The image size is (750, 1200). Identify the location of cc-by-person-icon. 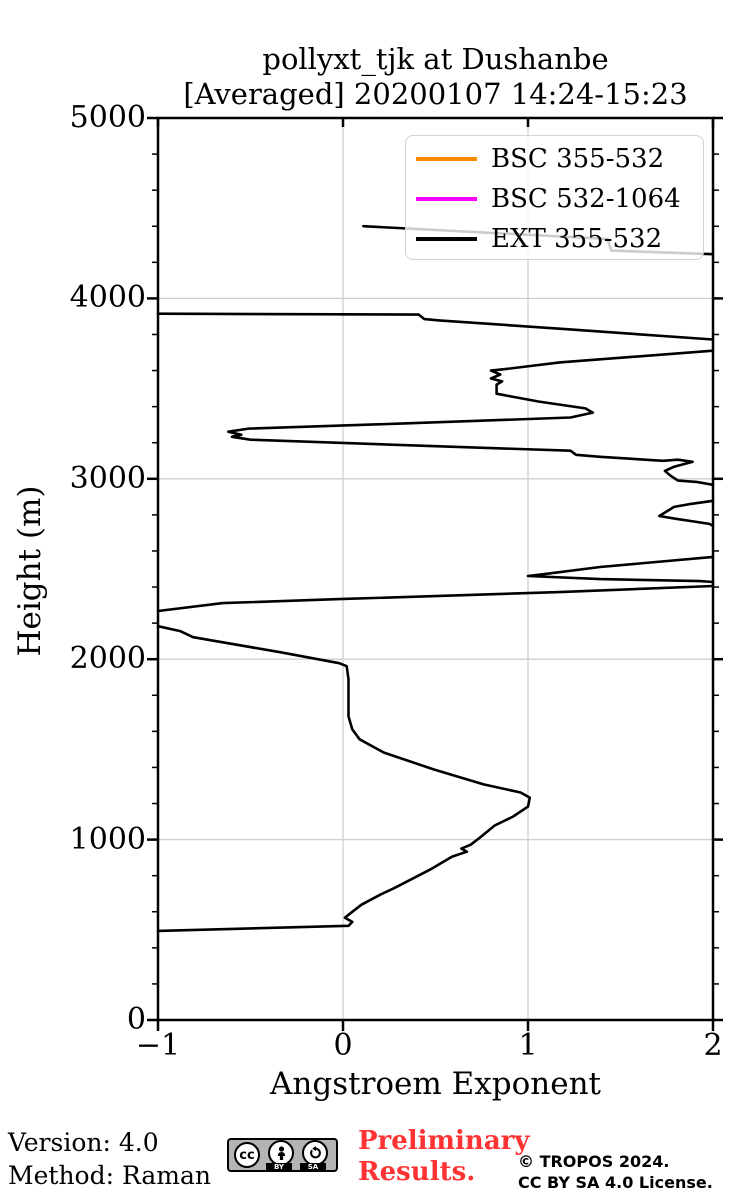
(281, 1153).